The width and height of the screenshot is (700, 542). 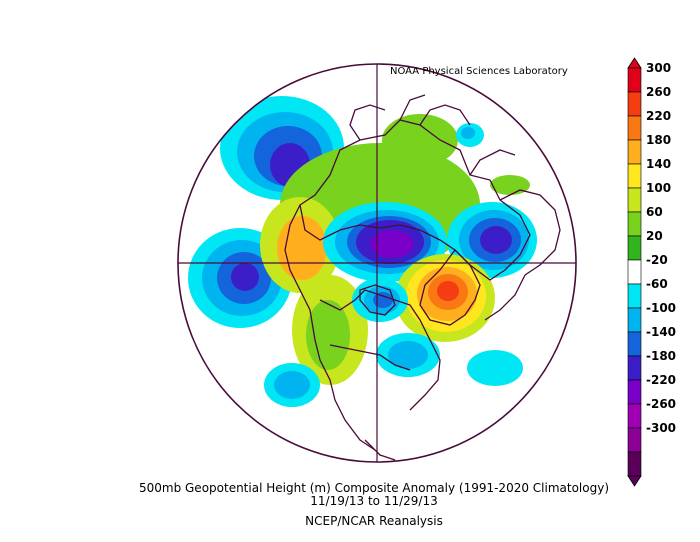 I want to click on colorbar-tick-label: 140, so click(x=659, y=164).